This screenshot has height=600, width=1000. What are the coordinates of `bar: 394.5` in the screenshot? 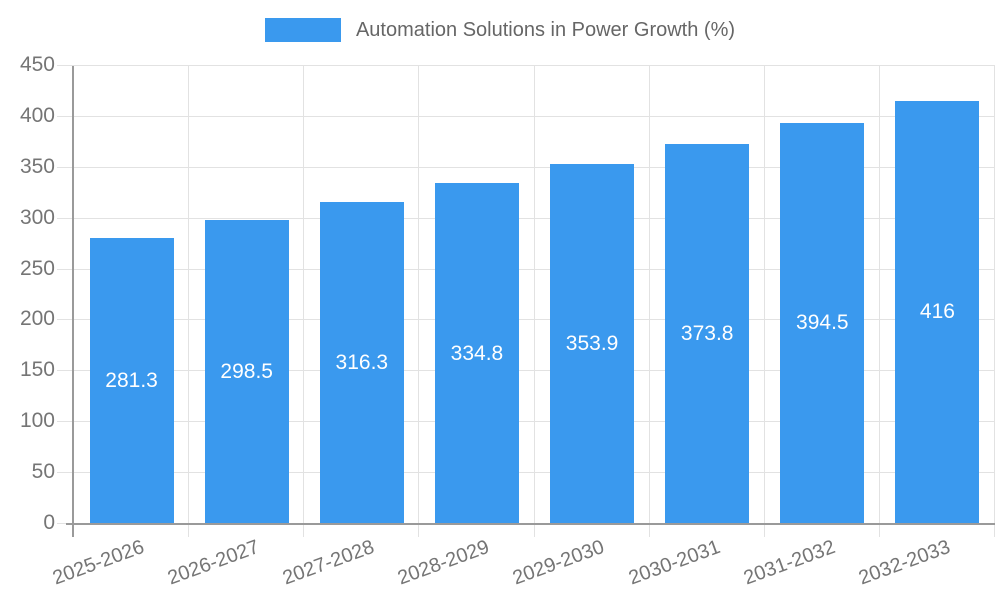 It's located at (822, 323).